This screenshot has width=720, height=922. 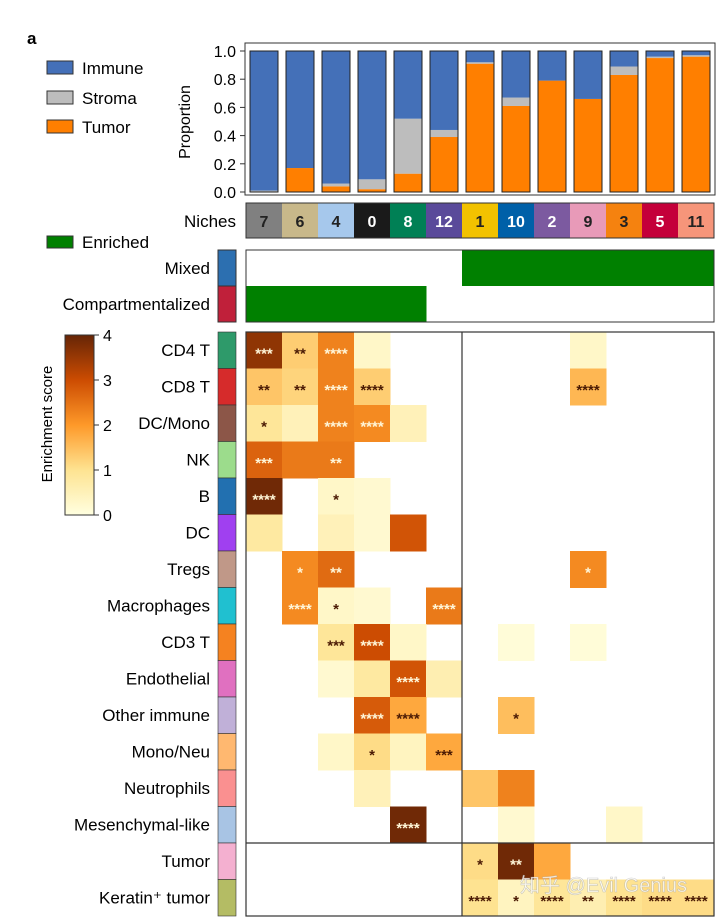 What do you see at coordinates (112, 68) in the screenshot?
I see `legend-label-immune: Immune` at bounding box center [112, 68].